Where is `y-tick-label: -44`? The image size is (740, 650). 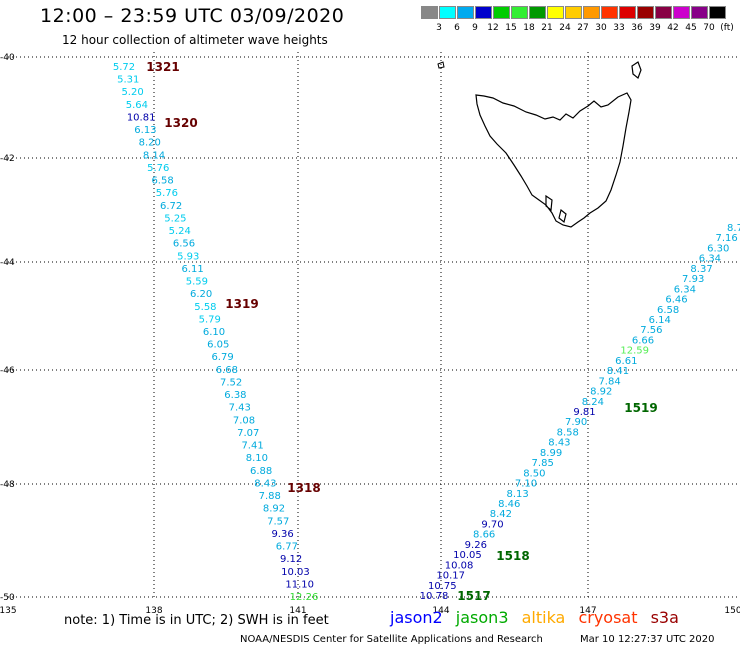
y-tick-label: -44 is located at coordinates (7, 263).